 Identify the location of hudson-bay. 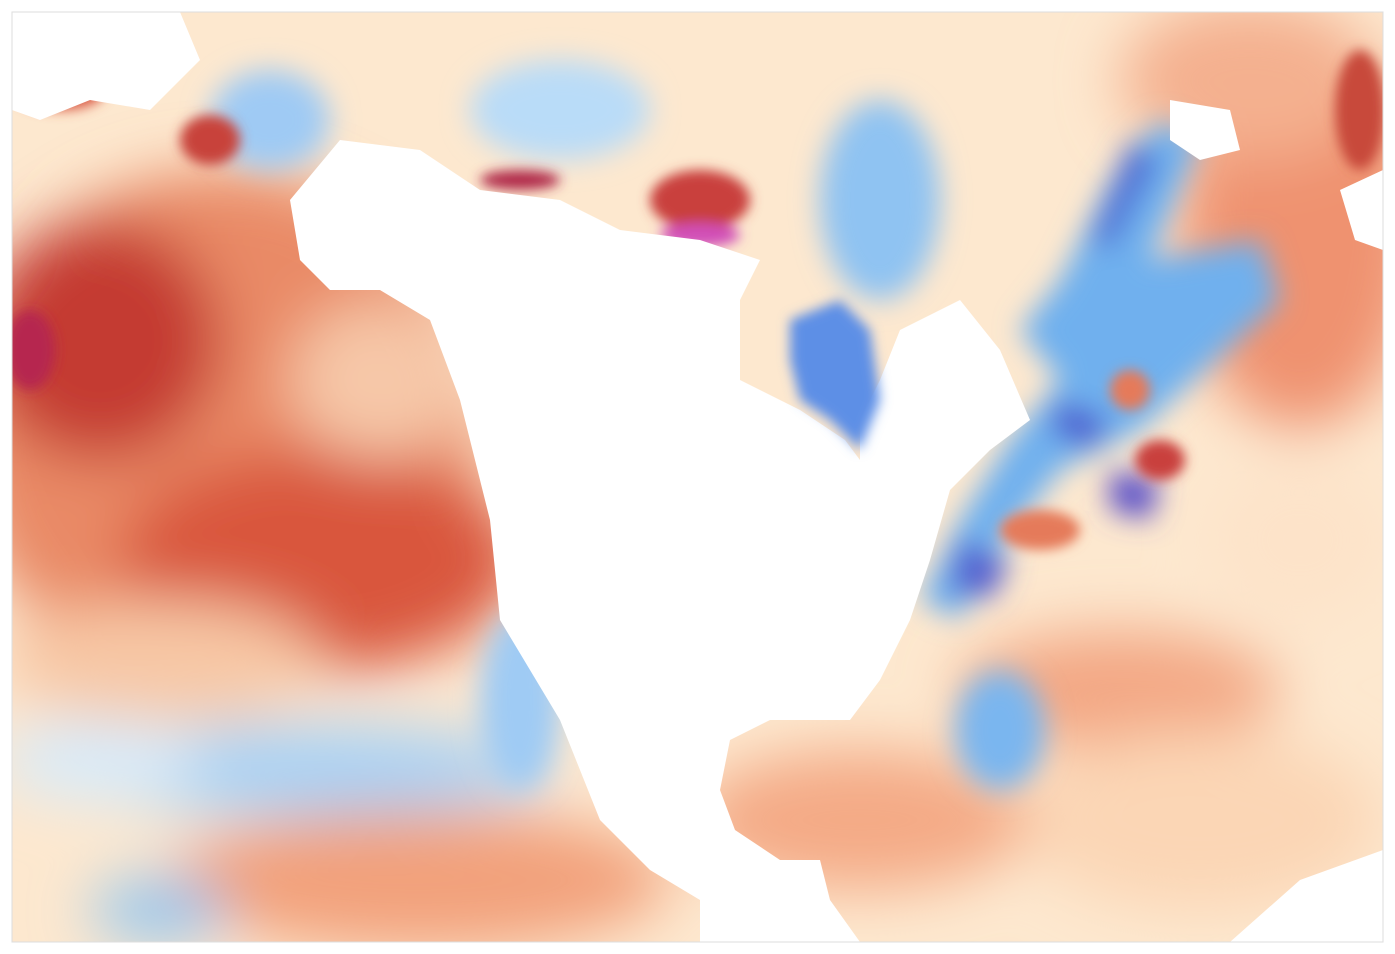
(835, 375).